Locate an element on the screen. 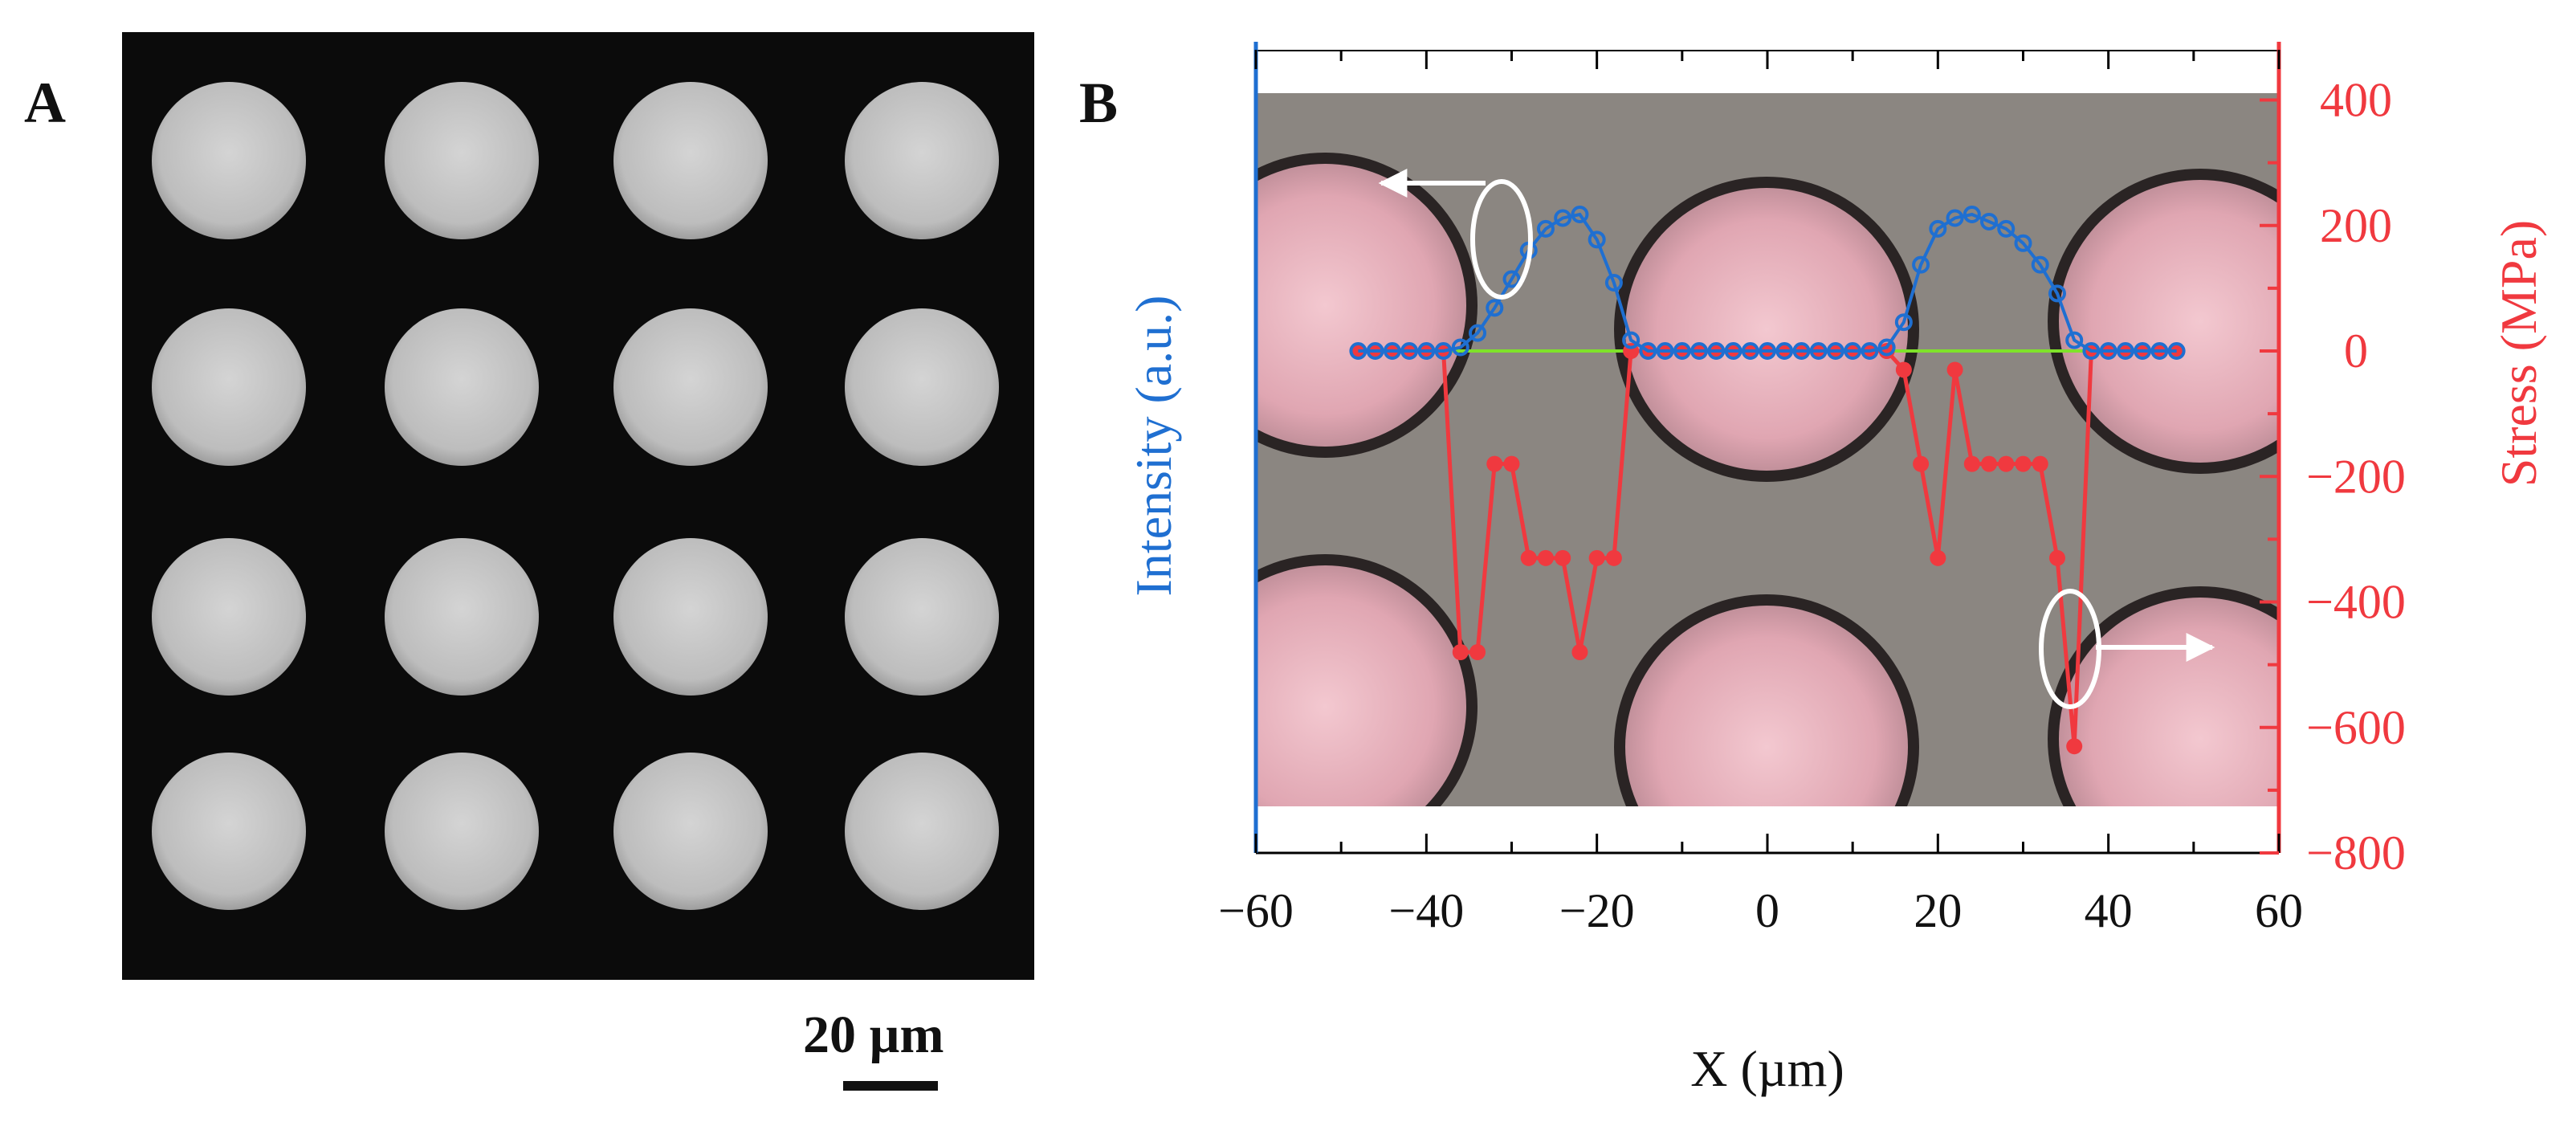 This screenshot has height=1126, width=2576. x-axis-title: X (µm) is located at coordinates (1767, 1068).